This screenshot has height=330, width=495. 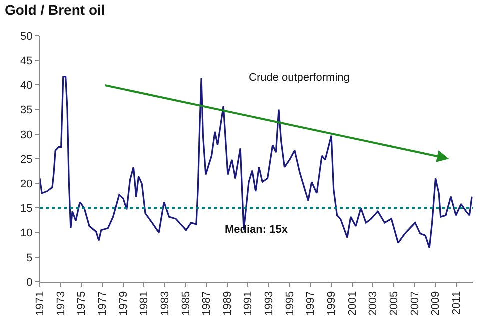 What do you see at coordinates (374, 303) in the screenshot?
I see `x-tick-label: 2003` at bounding box center [374, 303].